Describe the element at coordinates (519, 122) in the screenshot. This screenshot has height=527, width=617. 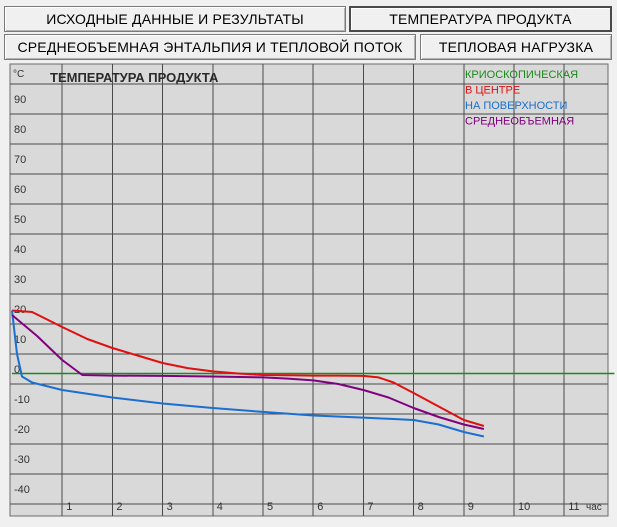
I see `legend-entry: СРЕДНЕОБЪЕМНАЯ` at that location.